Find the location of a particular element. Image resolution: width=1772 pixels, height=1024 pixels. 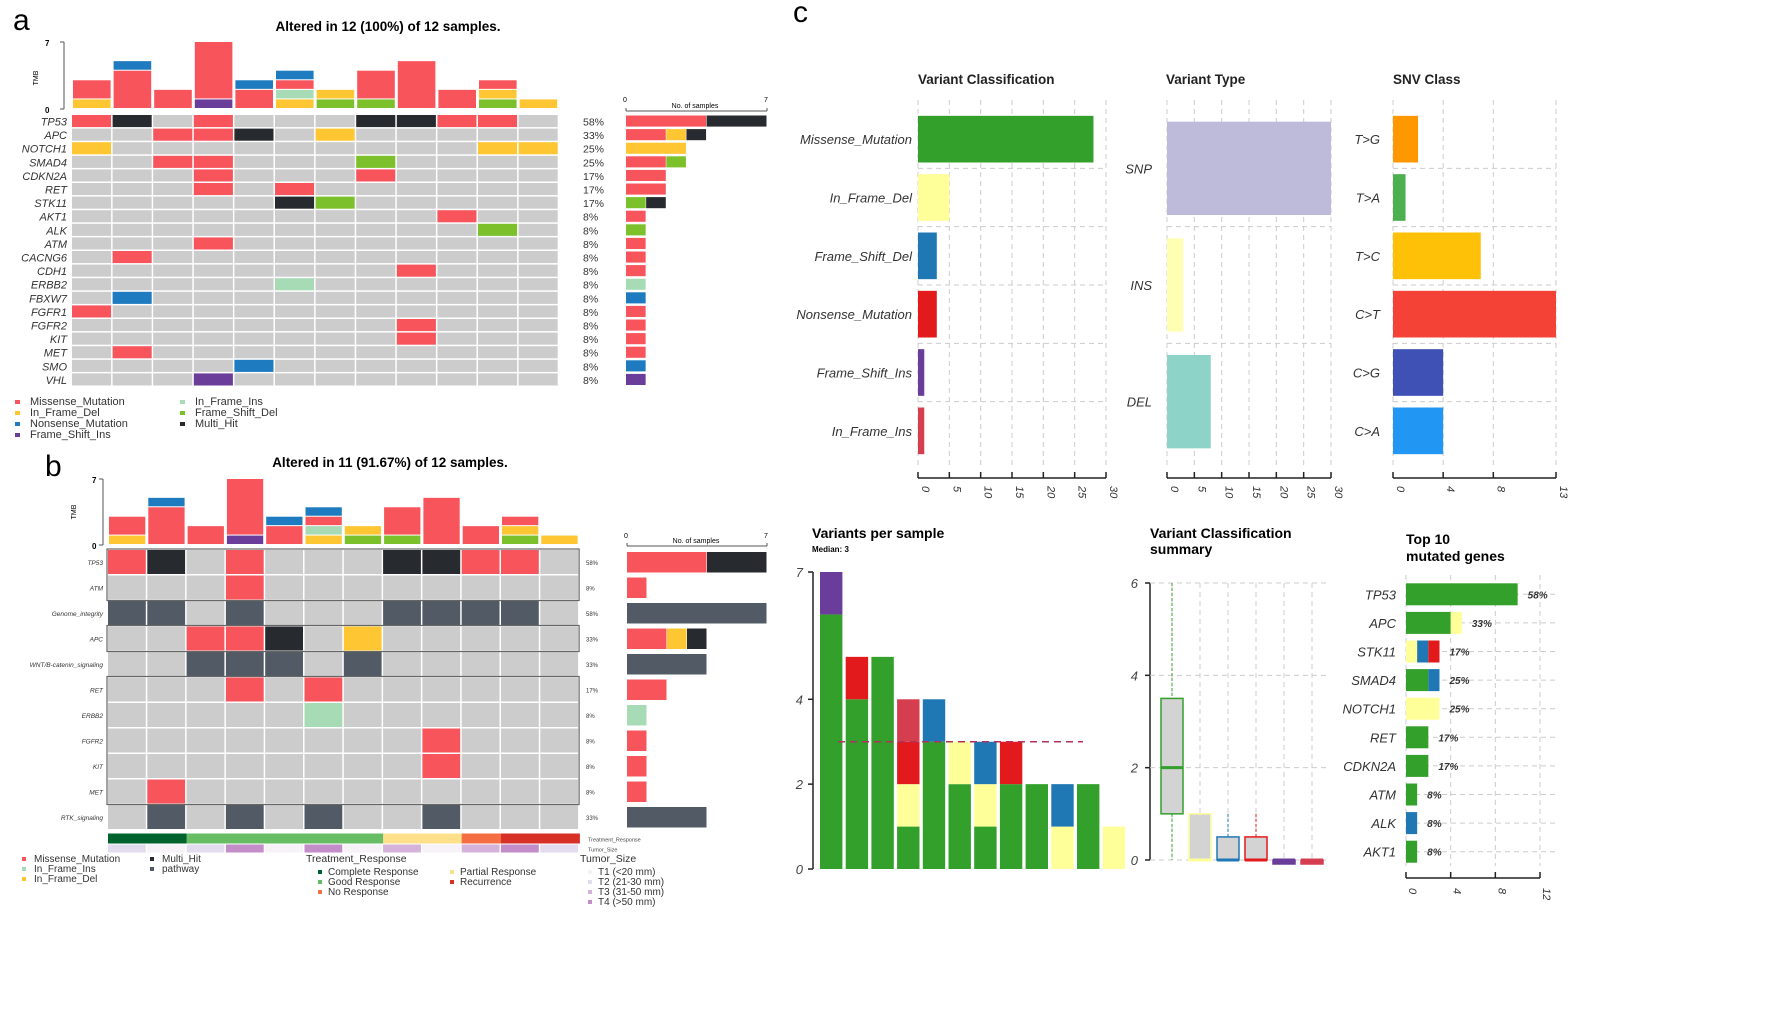

x-tick-label: 0 is located at coordinates (1174, 489).